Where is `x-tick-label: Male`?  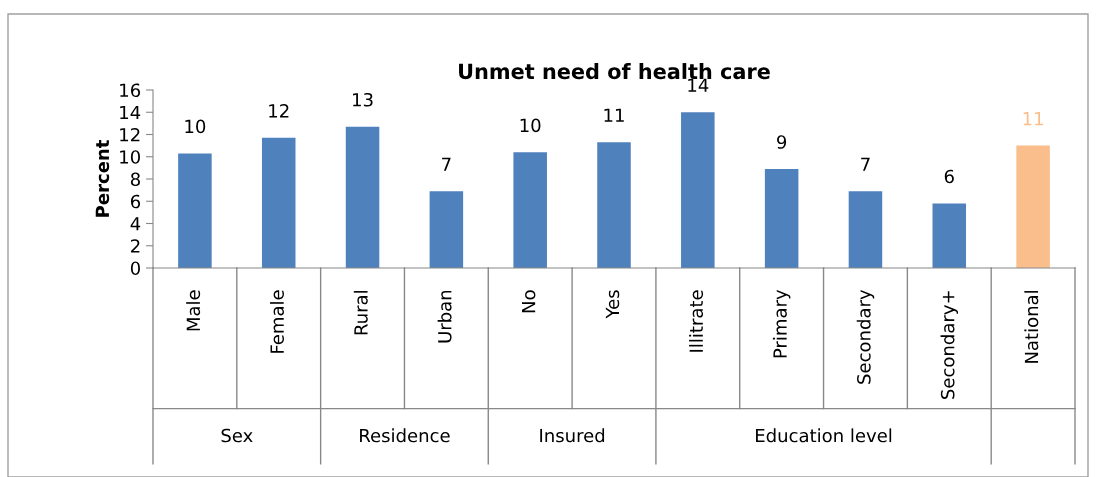 x-tick-label: Male is located at coordinates (193, 310).